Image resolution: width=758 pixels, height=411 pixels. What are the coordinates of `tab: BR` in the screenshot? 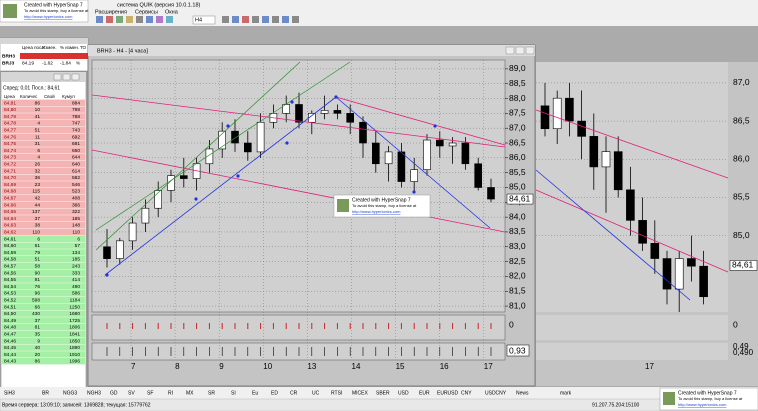 It's located at (45, 393).